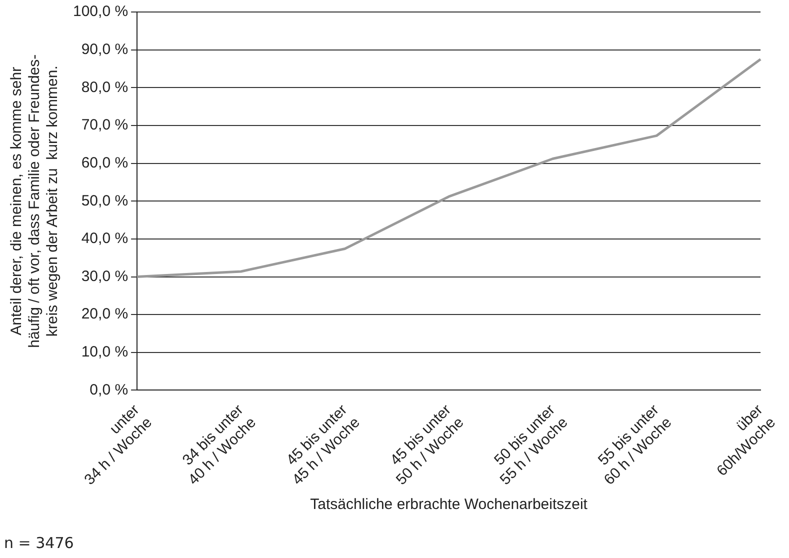 The height and width of the screenshot is (558, 789). What do you see at coordinates (104, 239) in the screenshot?
I see `y-tick-label: 40,0 %` at bounding box center [104, 239].